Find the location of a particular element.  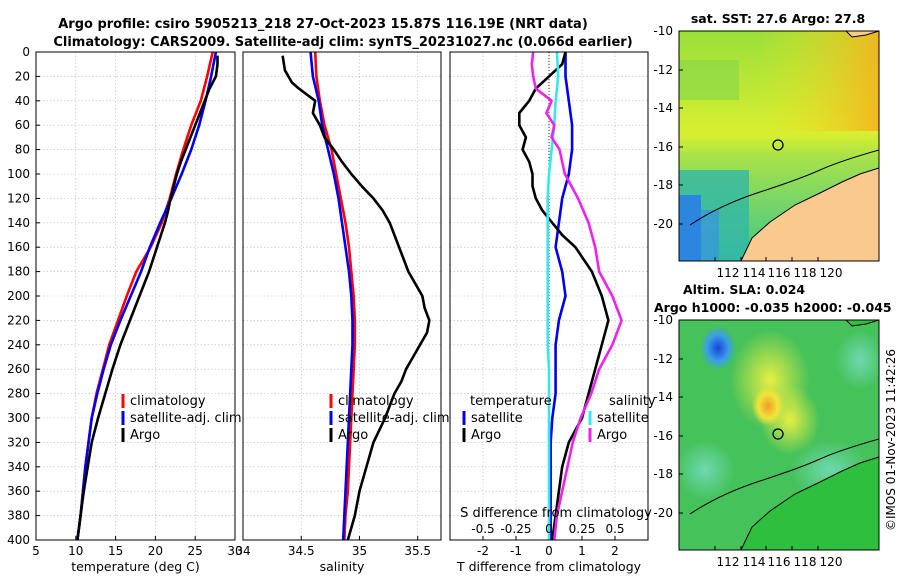

x-tick-label: -2 is located at coordinates (483, 551).